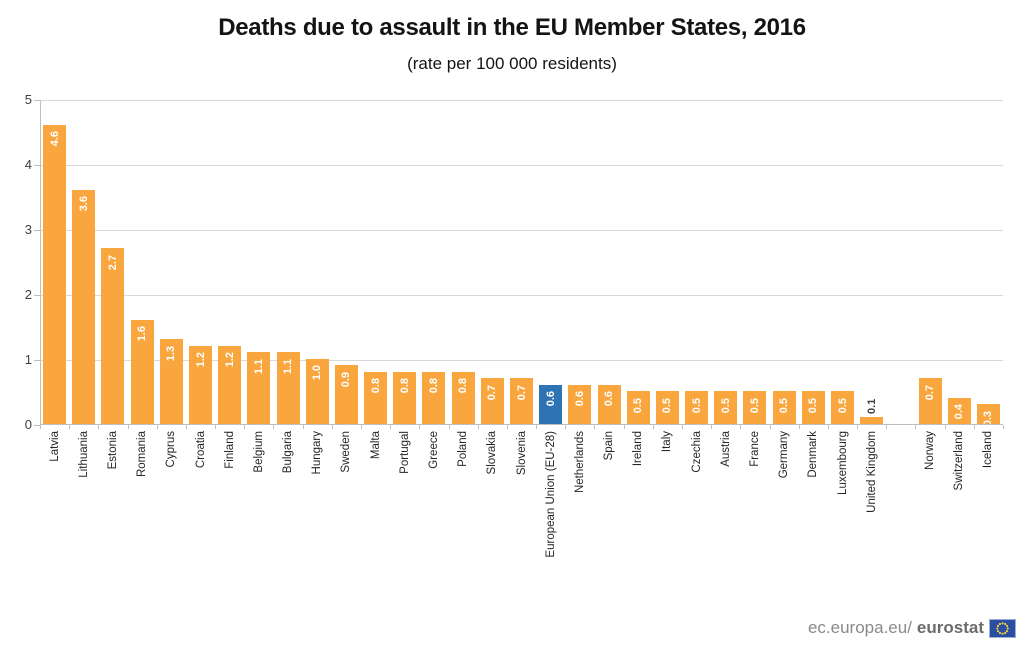  Describe the element at coordinates (638, 407) in the screenshot. I see `bar-ireland` at that location.